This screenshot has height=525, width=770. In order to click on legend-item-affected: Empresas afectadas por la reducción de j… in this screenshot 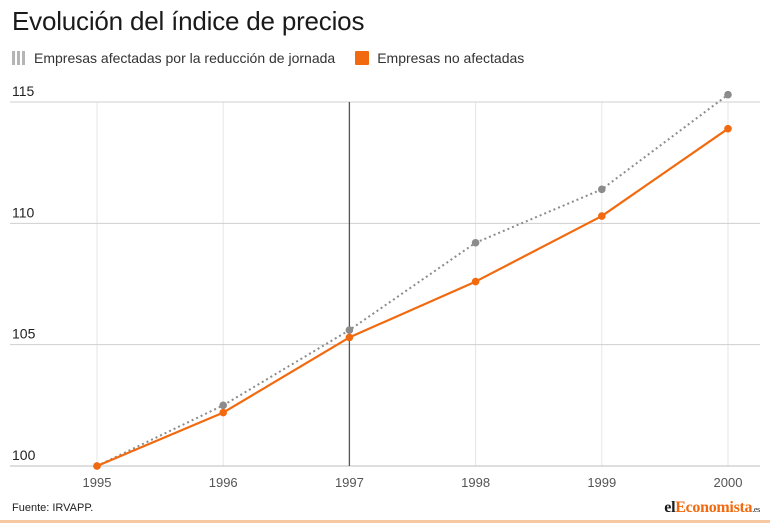, I will do `click(173, 58)`.